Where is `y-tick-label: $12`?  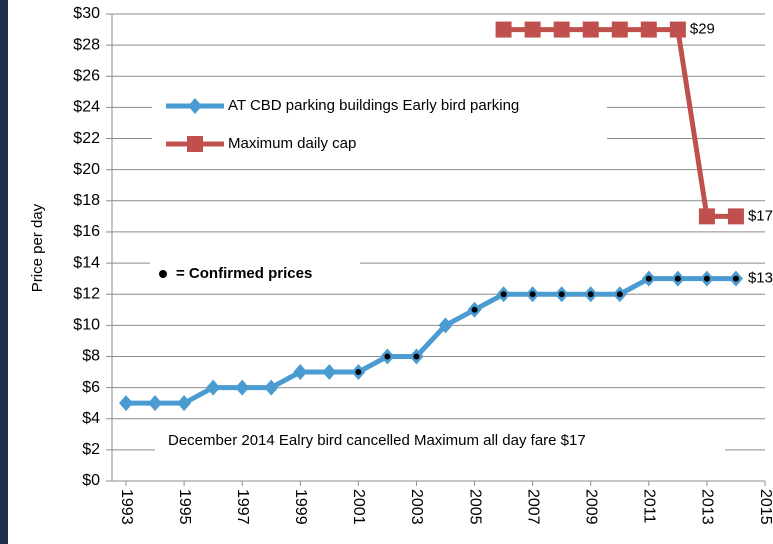 y-tick-label: $12 is located at coordinates (86, 293).